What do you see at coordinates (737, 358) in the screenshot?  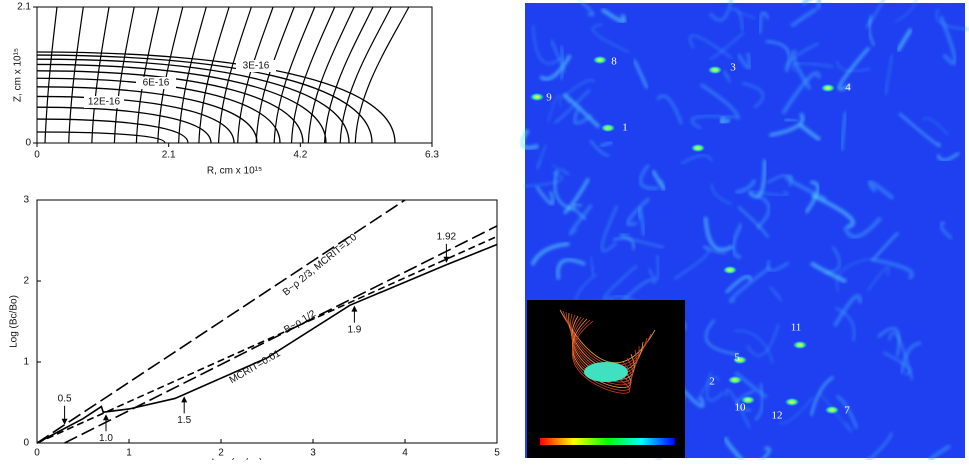 I see `core-label: 5` at bounding box center [737, 358].